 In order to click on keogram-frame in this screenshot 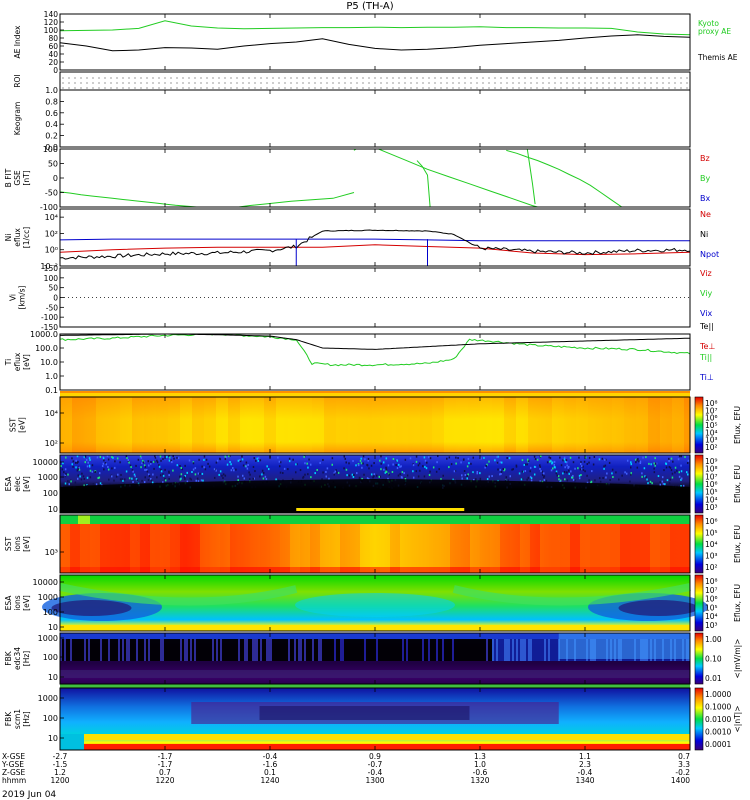, I will do `click(375, 118)`.